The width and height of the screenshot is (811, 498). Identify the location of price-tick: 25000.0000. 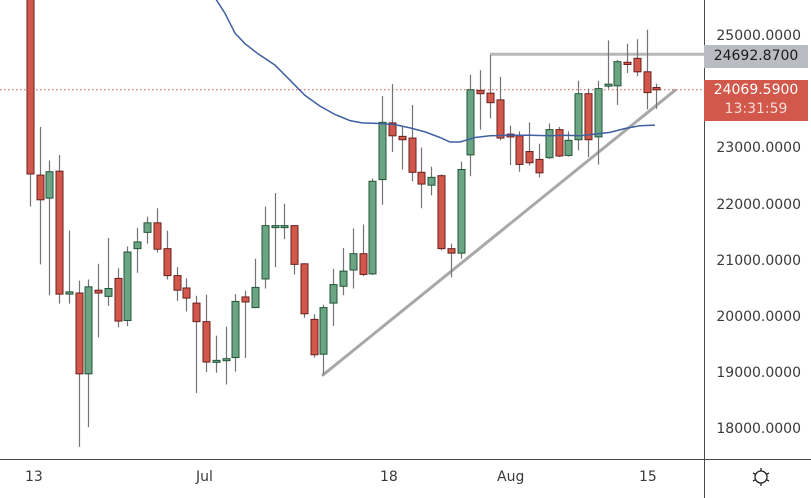
(758, 36).